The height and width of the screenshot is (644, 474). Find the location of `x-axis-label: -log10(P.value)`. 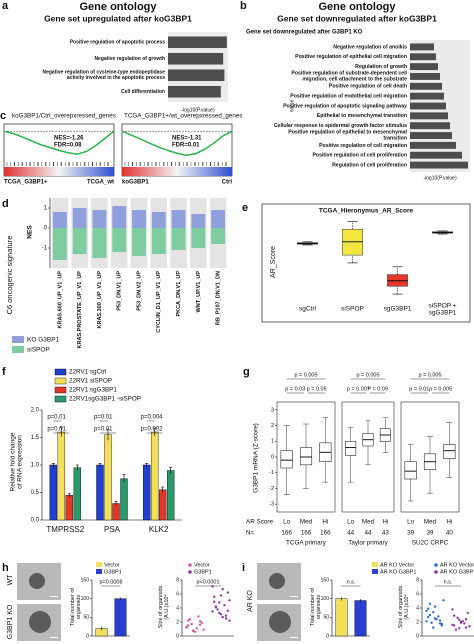

x-axis-label: -log10(P.value) is located at coordinates (198, 110).